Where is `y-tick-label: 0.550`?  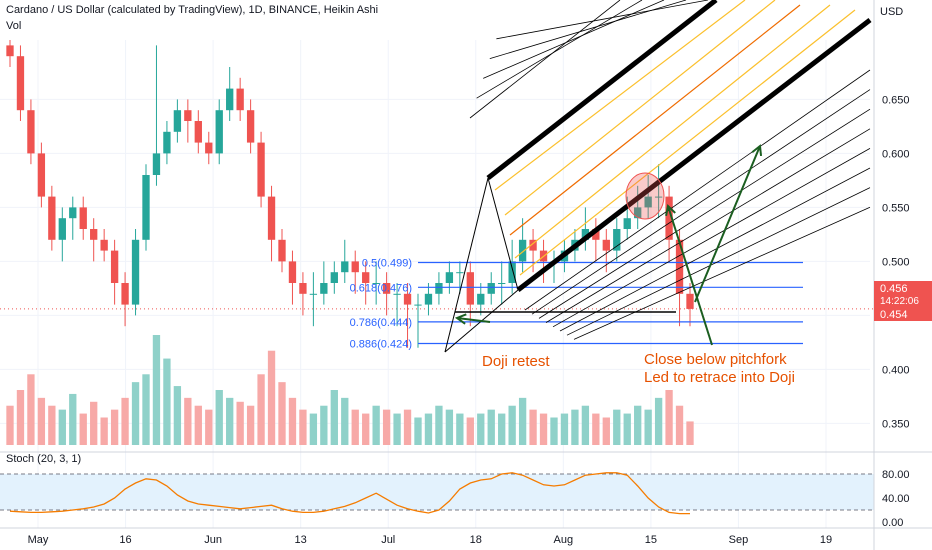
y-tick-label: 0.550 is located at coordinates (896, 208).